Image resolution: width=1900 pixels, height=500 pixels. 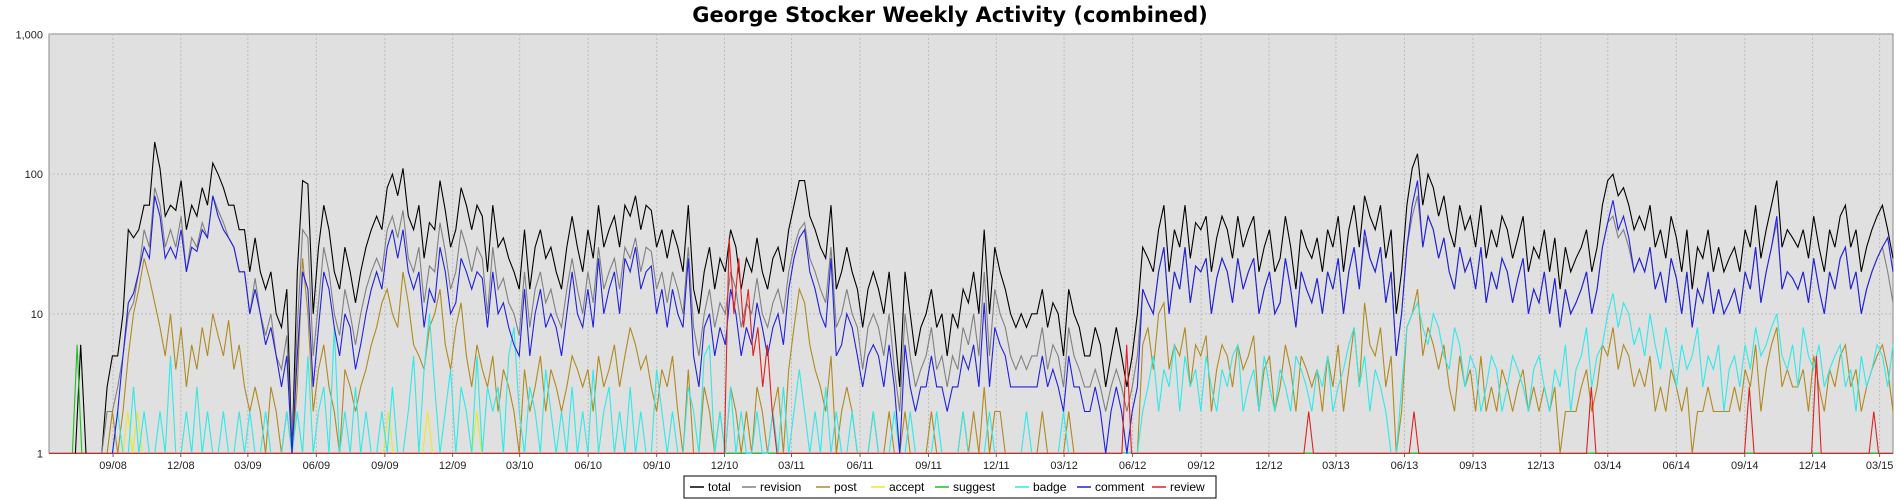 I want to click on x-tick-label: 06/14, so click(x=1677, y=466).